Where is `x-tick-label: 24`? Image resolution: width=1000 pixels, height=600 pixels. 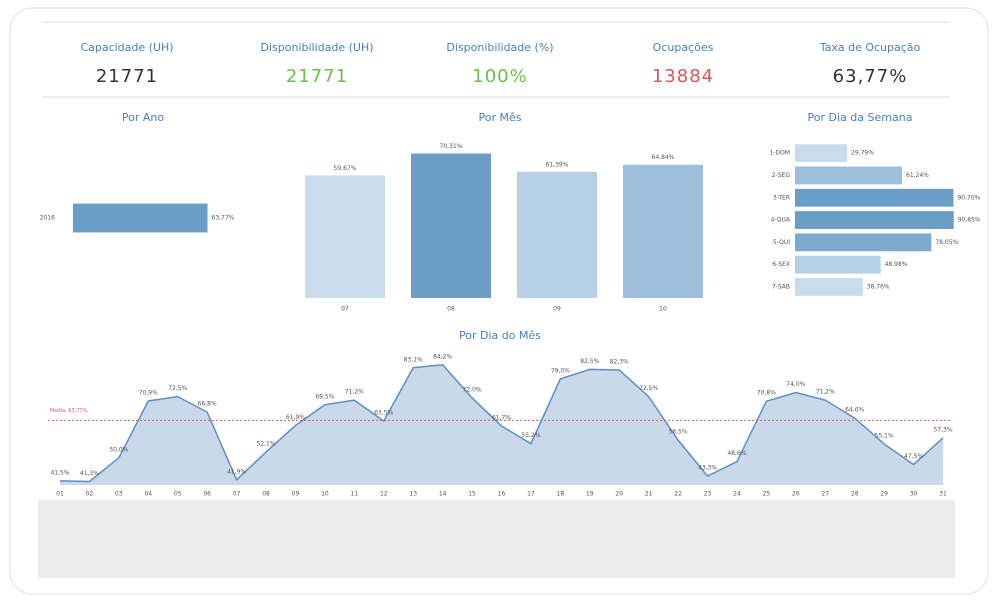 x-tick-label: 24 is located at coordinates (737, 494).